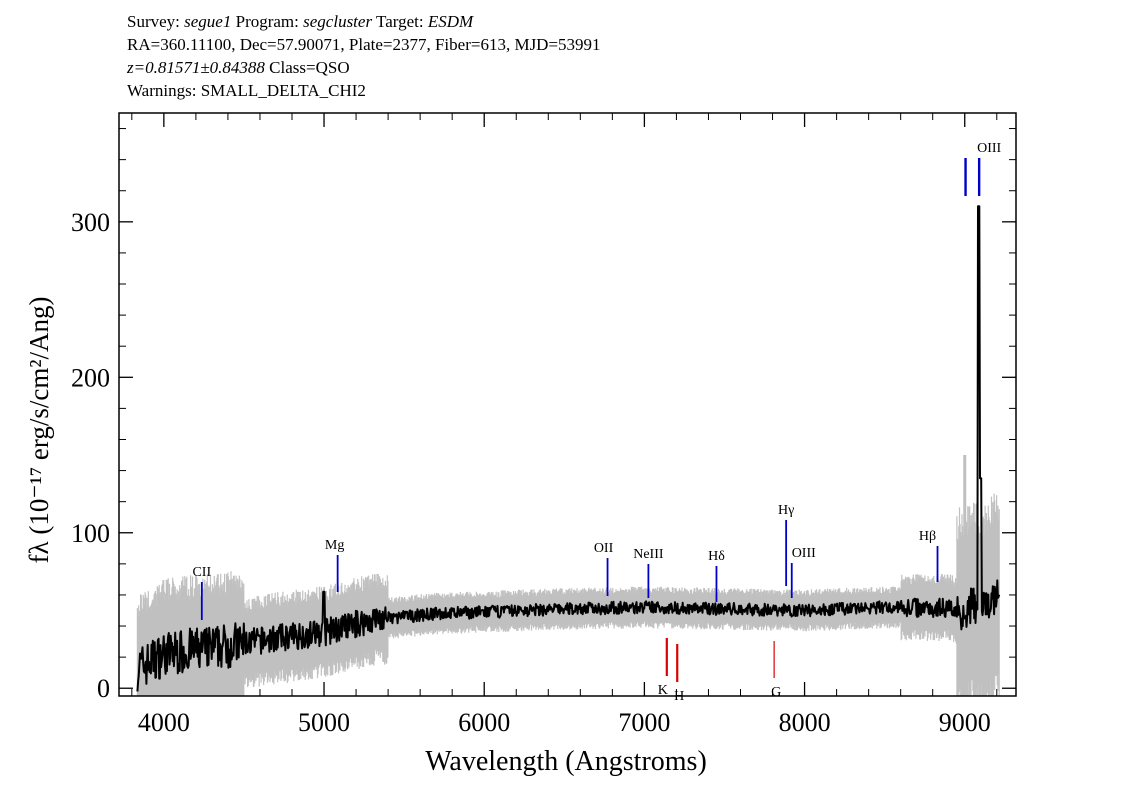 Image resolution: width=1134 pixels, height=810 pixels. Describe the element at coordinates (324, 722) in the screenshot. I see `x-tick-label: 5000` at that location.